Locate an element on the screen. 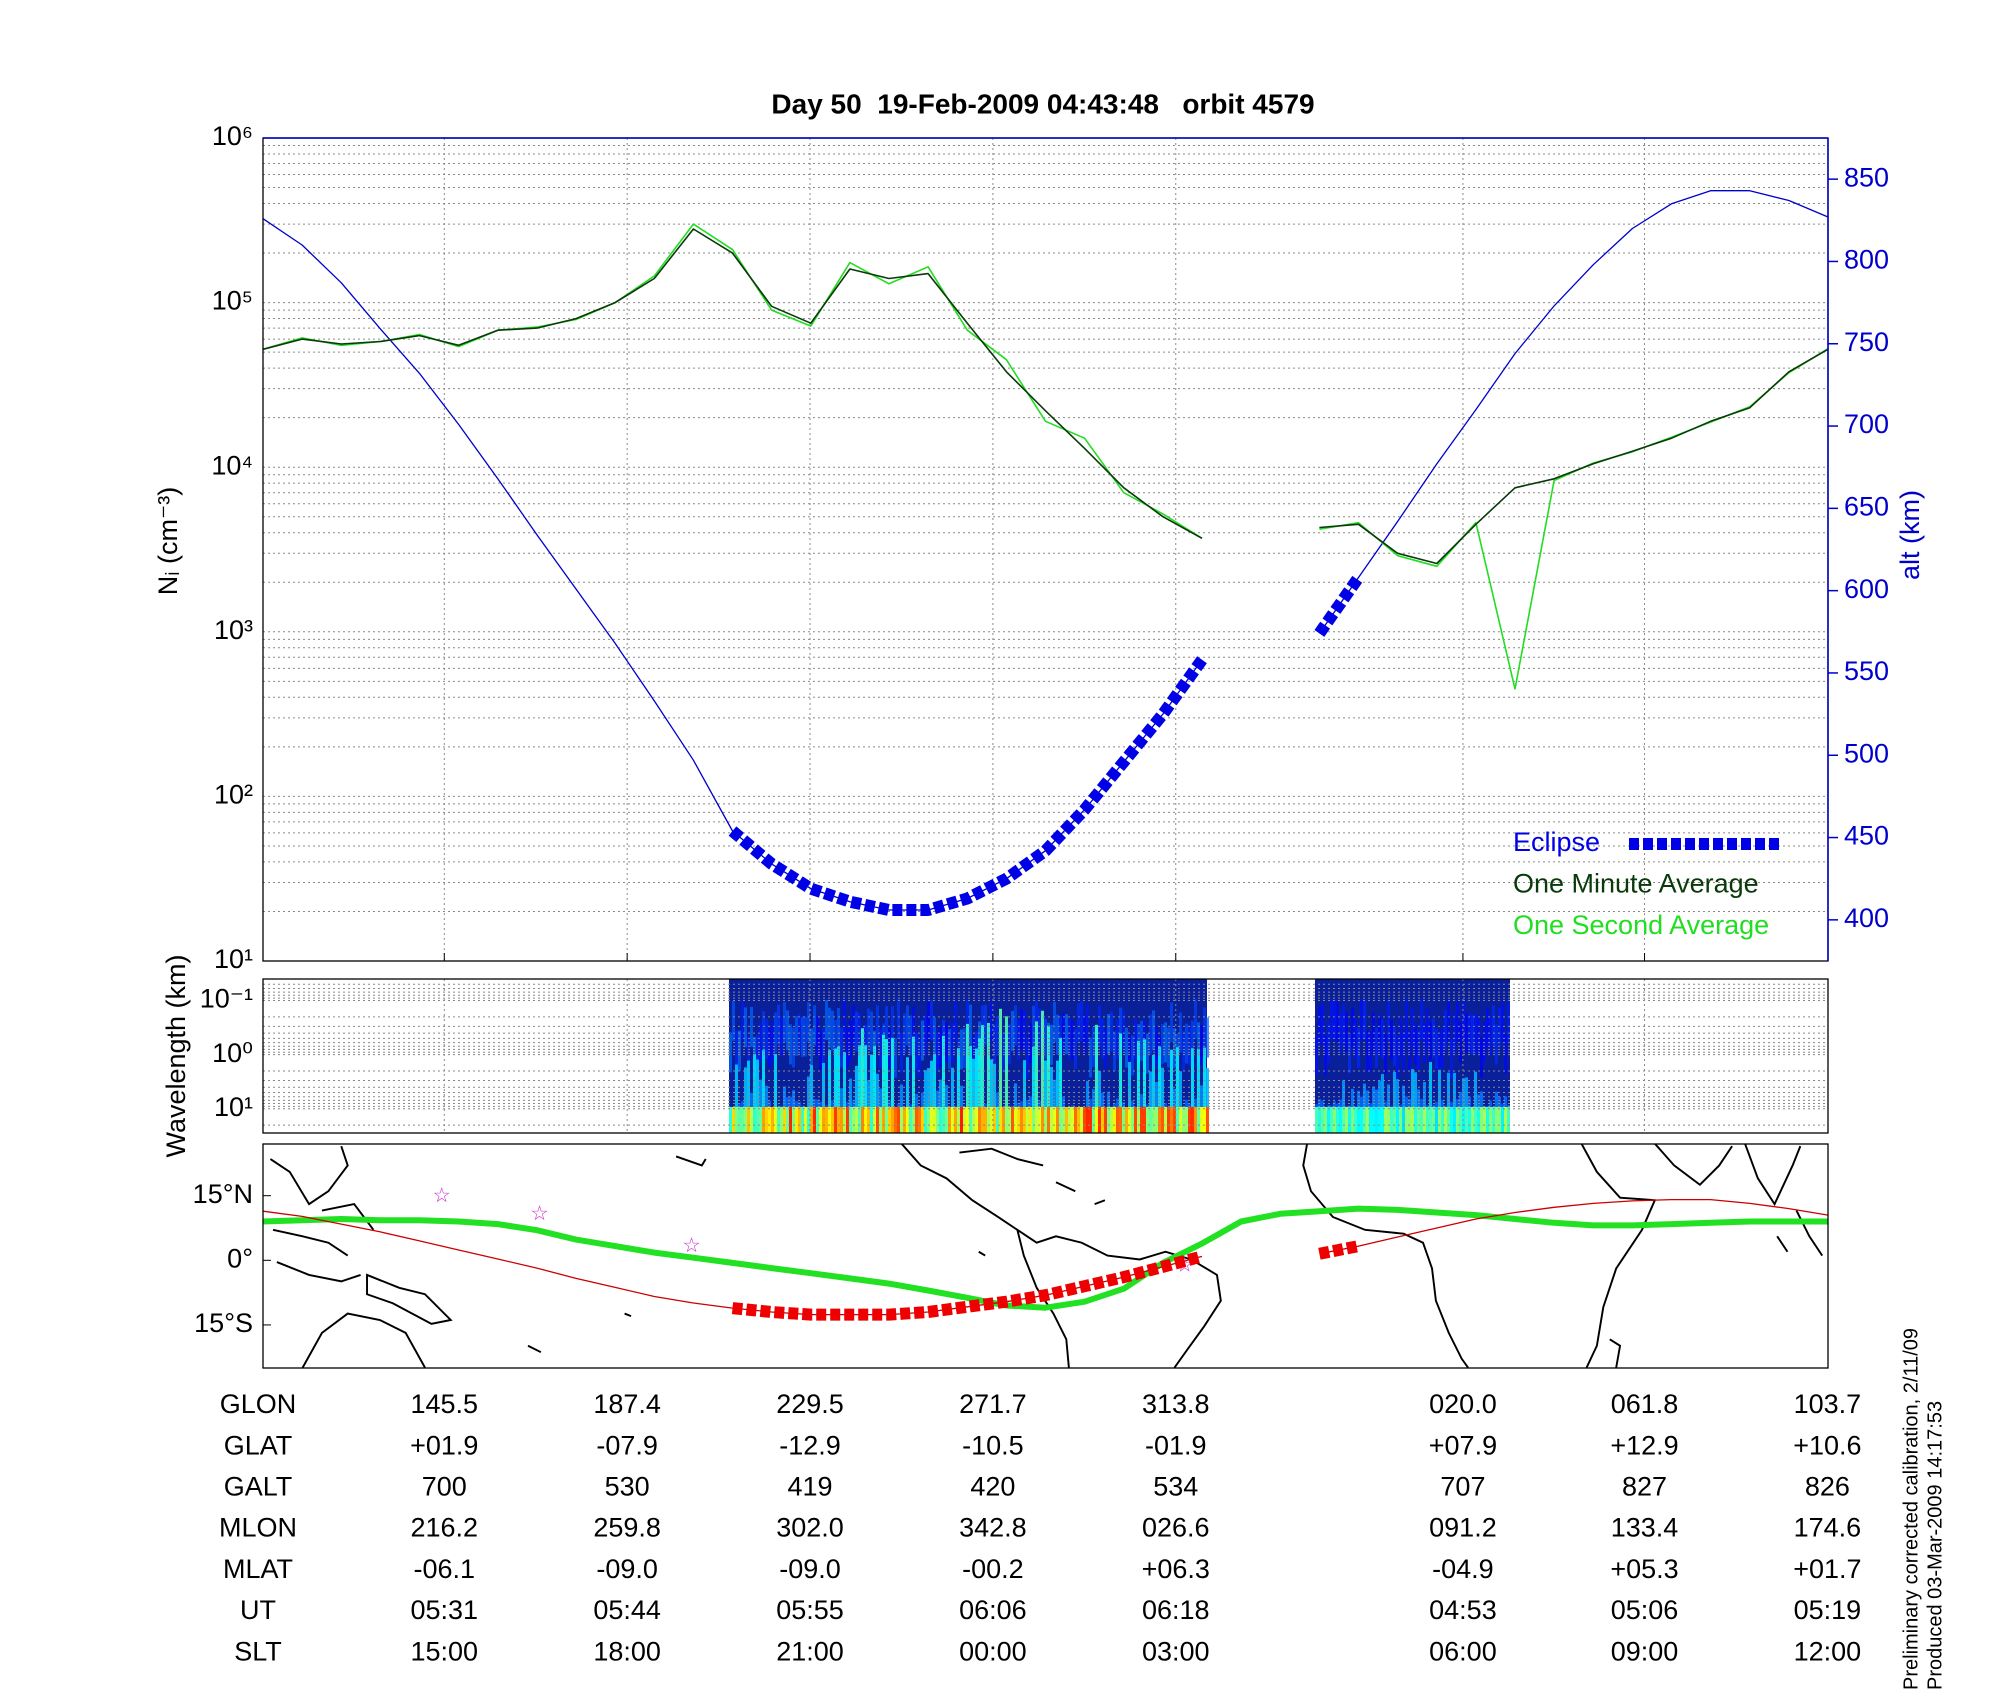  table-cell: 12:00 is located at coordinates (1828, 1651).